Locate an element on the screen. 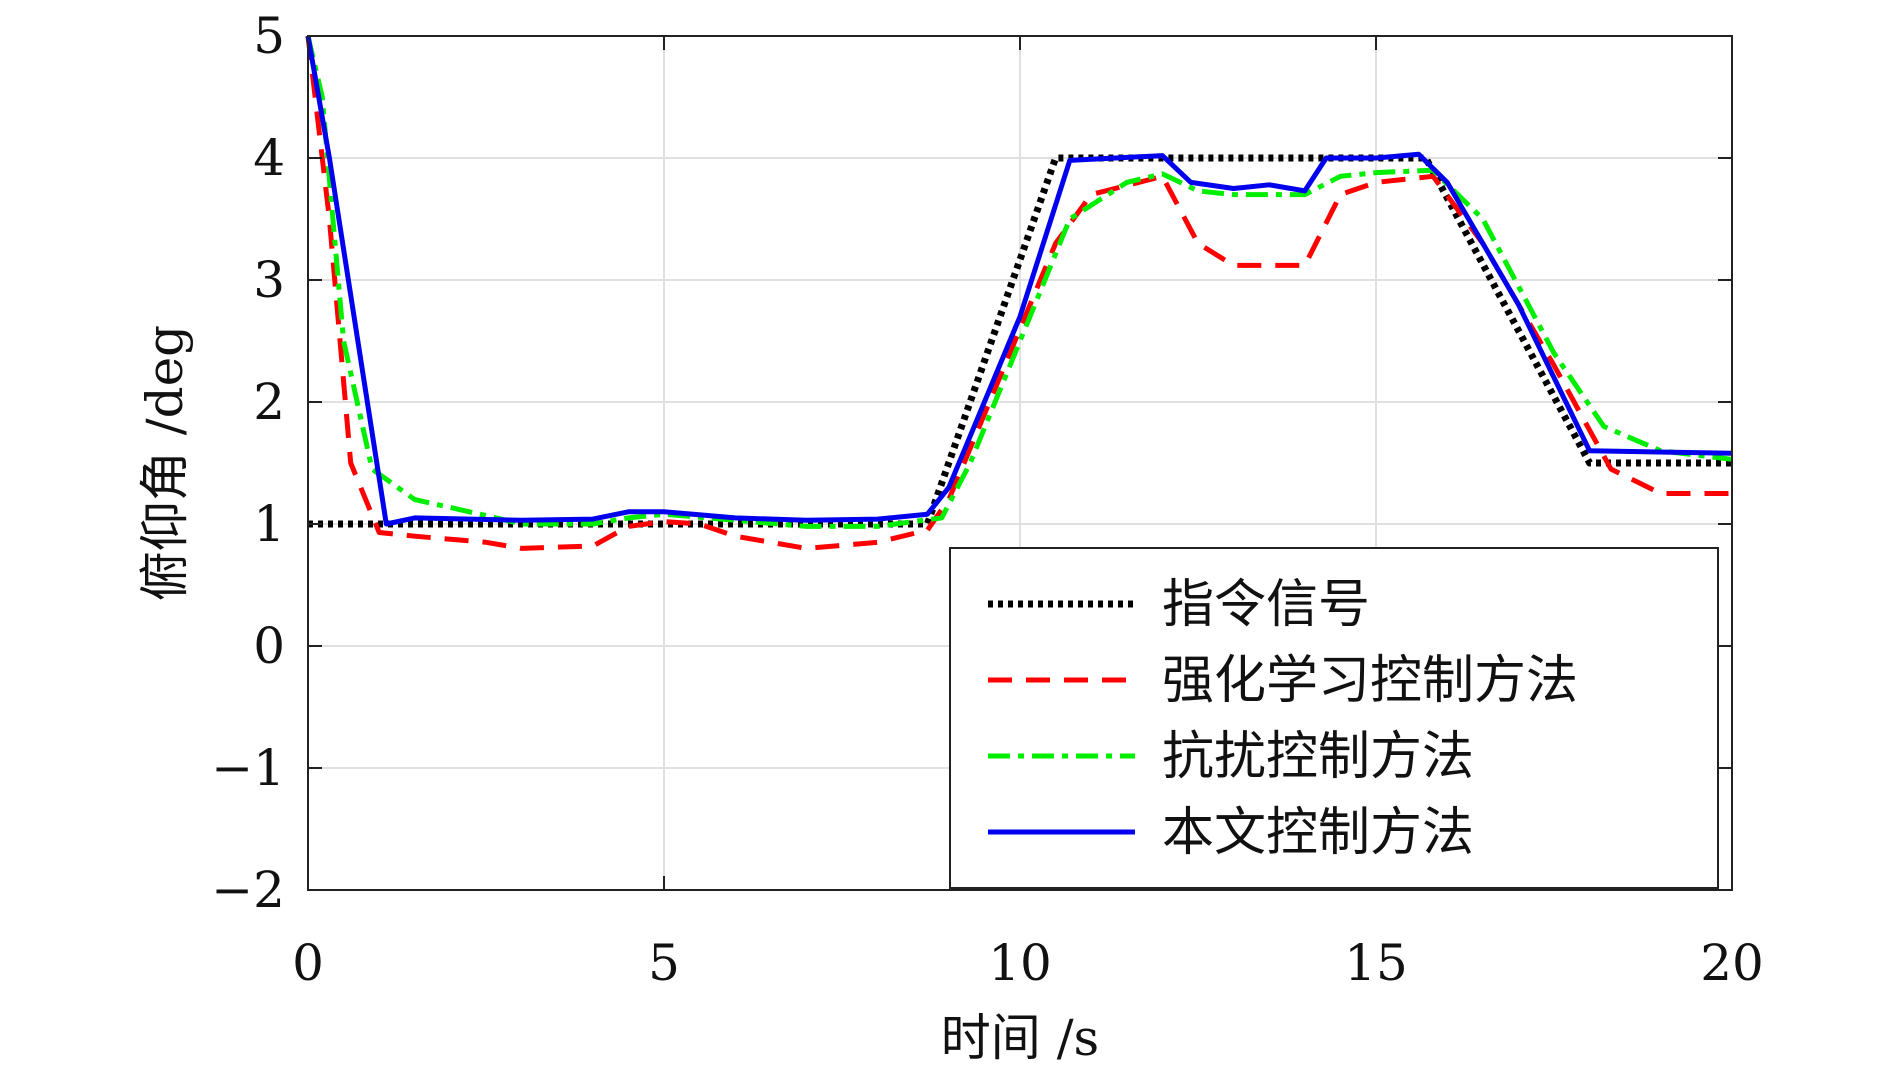 Image resolution: width=1890 pixels, height=1070 pixels. y-tick-label: 0 is located at coordinates (269, 646).